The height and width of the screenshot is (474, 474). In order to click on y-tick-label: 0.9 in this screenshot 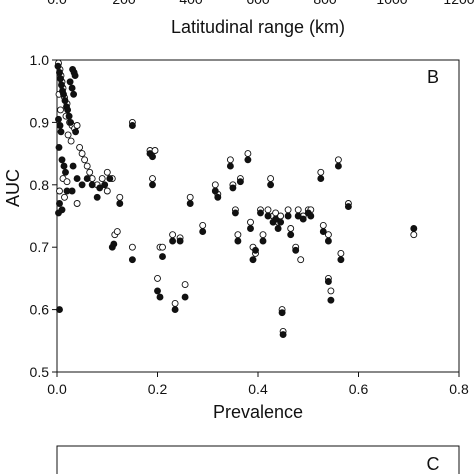, I will do `click(40, 122)`.